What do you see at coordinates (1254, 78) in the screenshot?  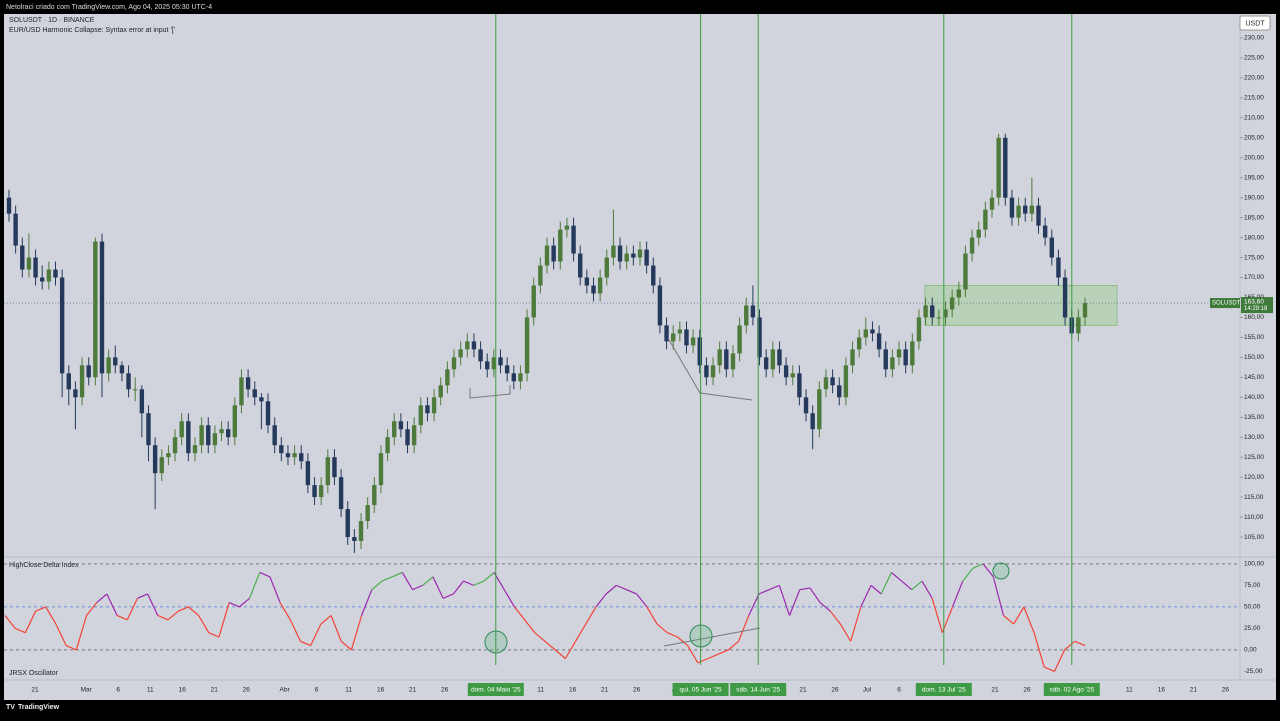 I see `y-tick-label: 220,00` at bounding box center [1254, 78].